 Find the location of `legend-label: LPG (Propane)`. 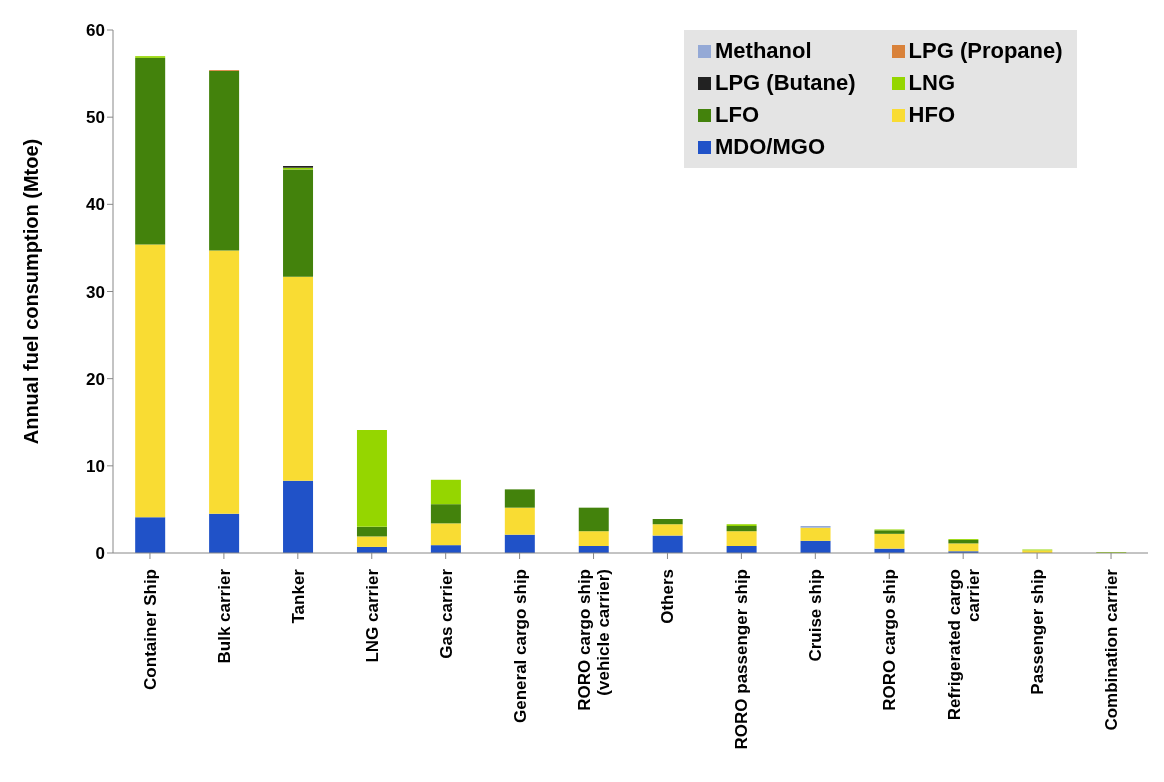

legend-label: LPG (Propane) is located at coordinates (985, 51).